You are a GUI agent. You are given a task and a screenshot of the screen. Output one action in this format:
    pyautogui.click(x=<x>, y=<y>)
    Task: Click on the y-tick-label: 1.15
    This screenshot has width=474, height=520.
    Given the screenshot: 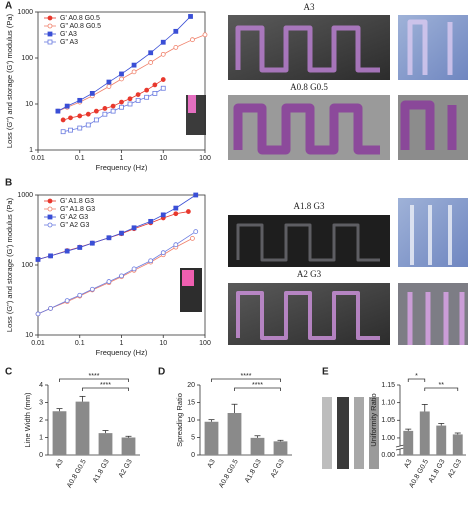 What is the action you would take?
    pyautogui.click(x=388, y=385)
    